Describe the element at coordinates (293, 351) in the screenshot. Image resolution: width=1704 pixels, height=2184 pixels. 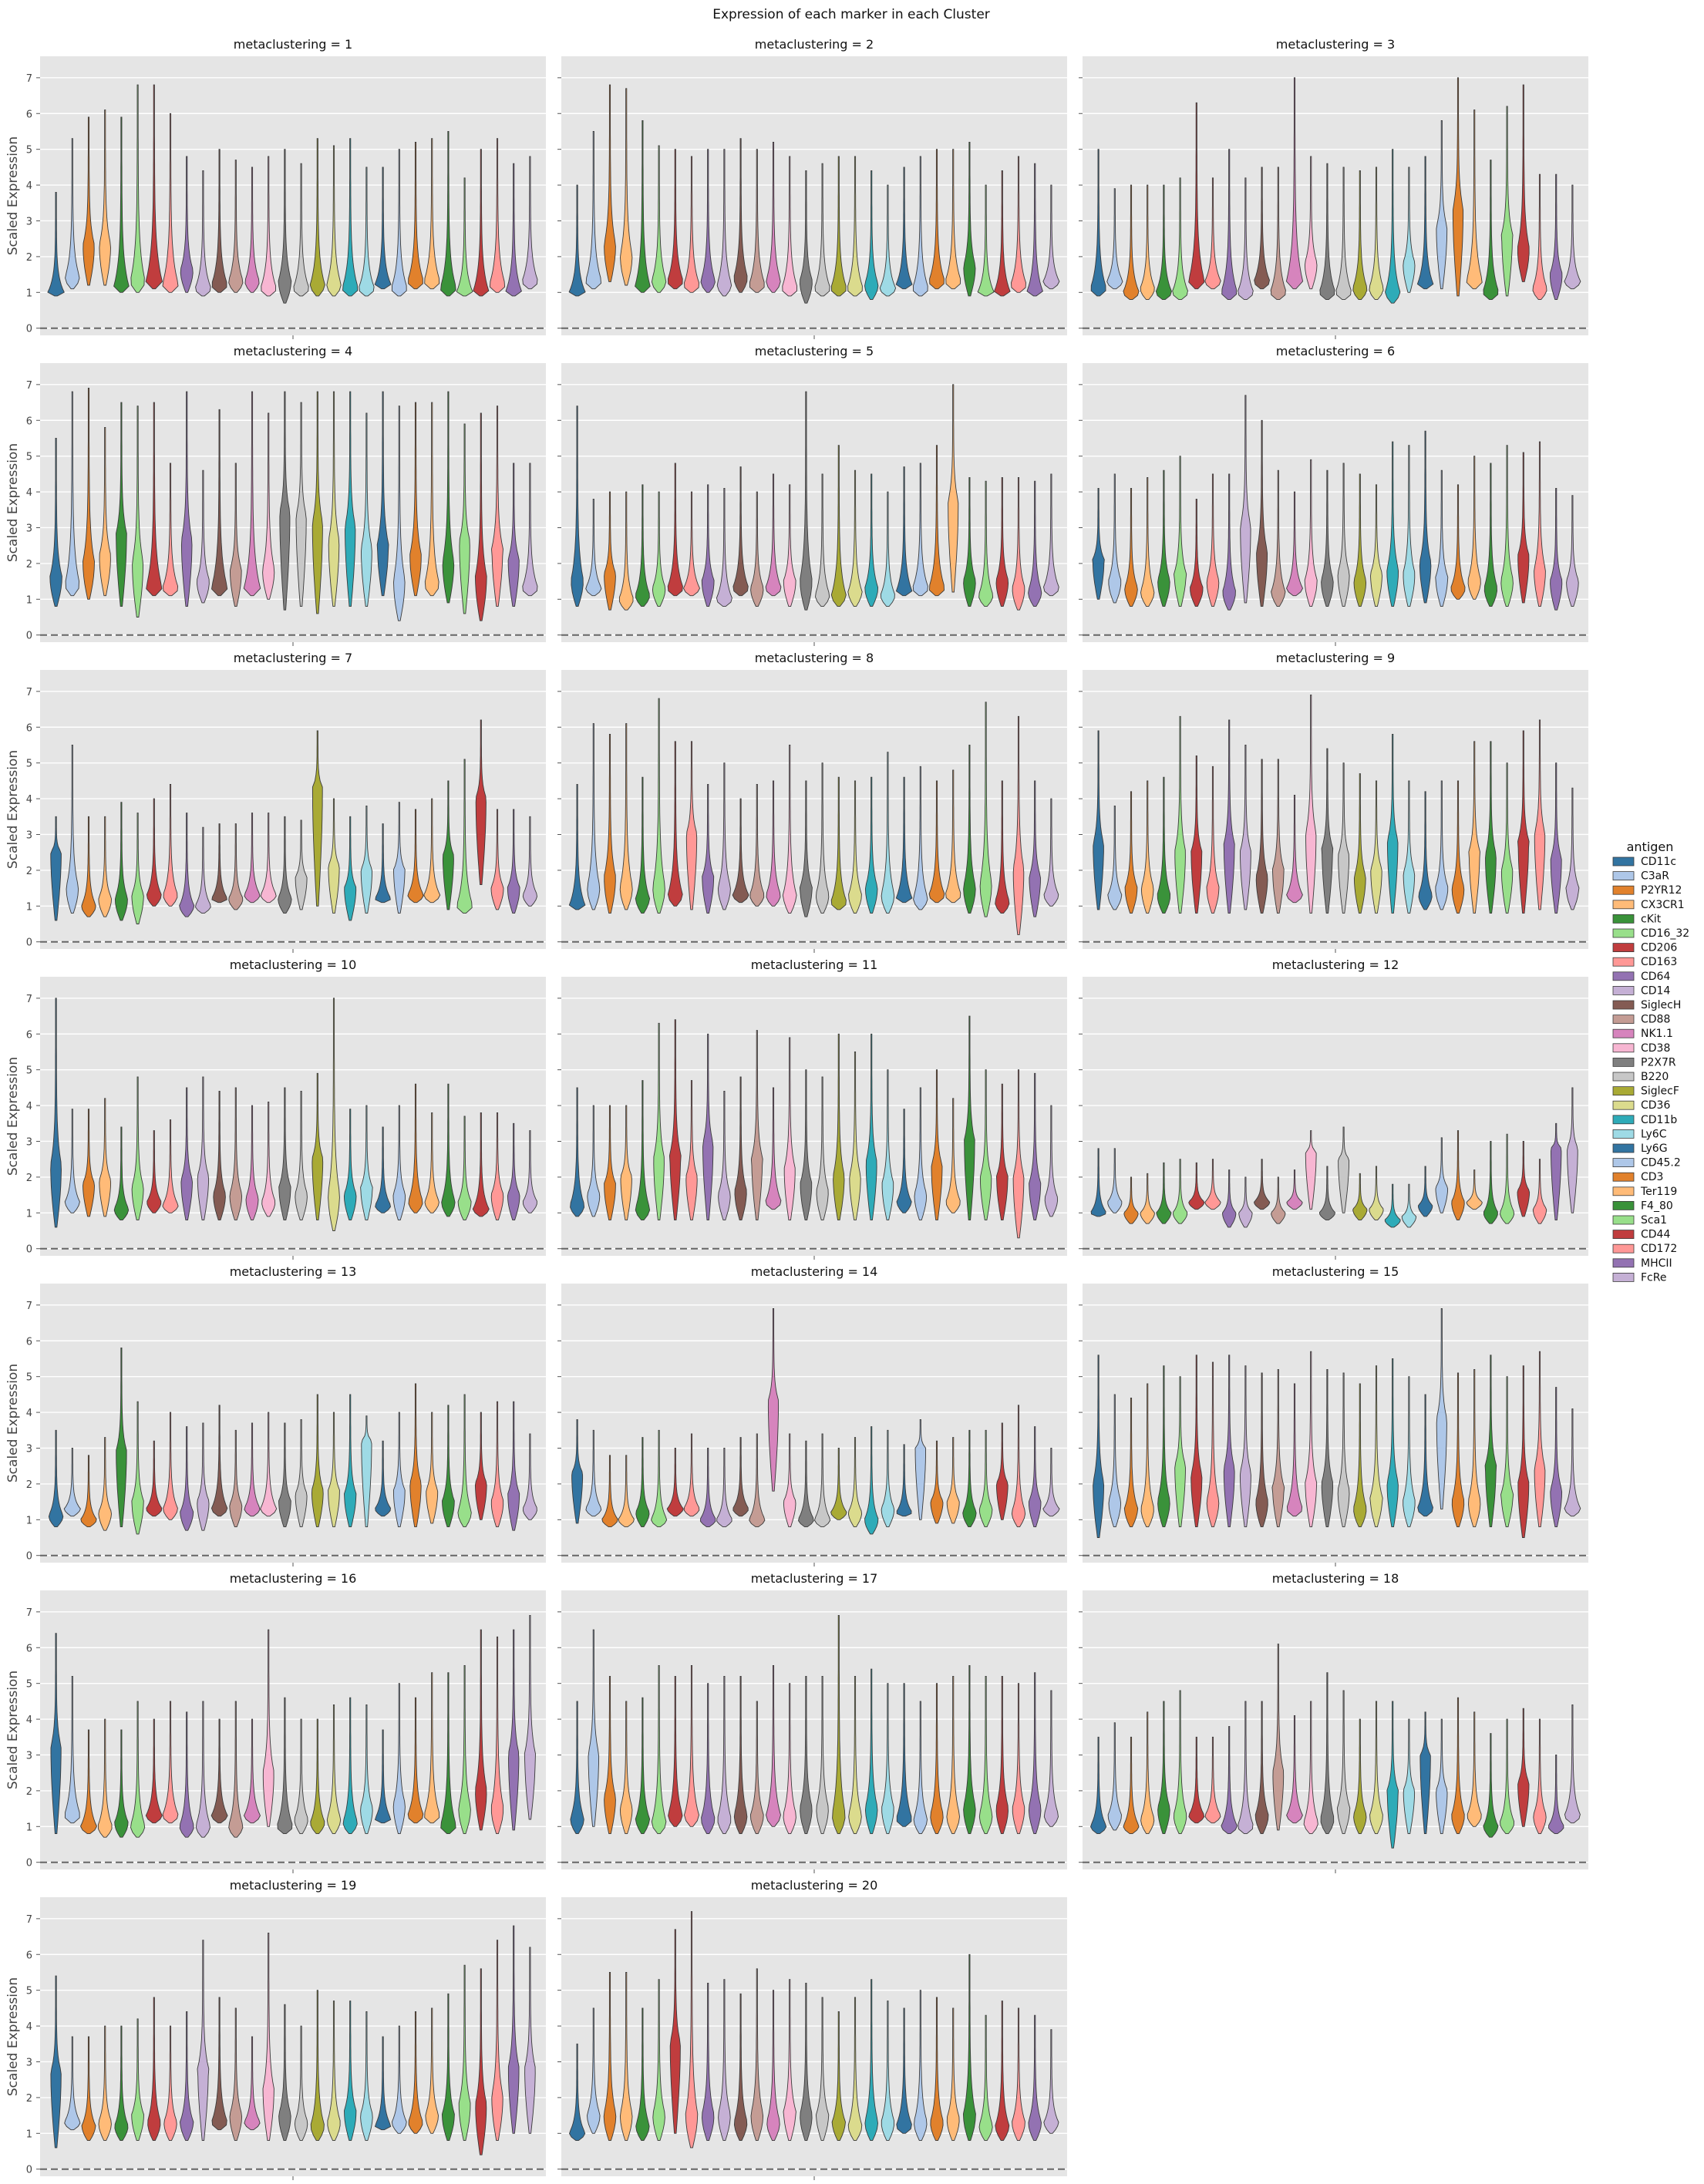
I see `panel-title: metaclustering = 4` at that location.